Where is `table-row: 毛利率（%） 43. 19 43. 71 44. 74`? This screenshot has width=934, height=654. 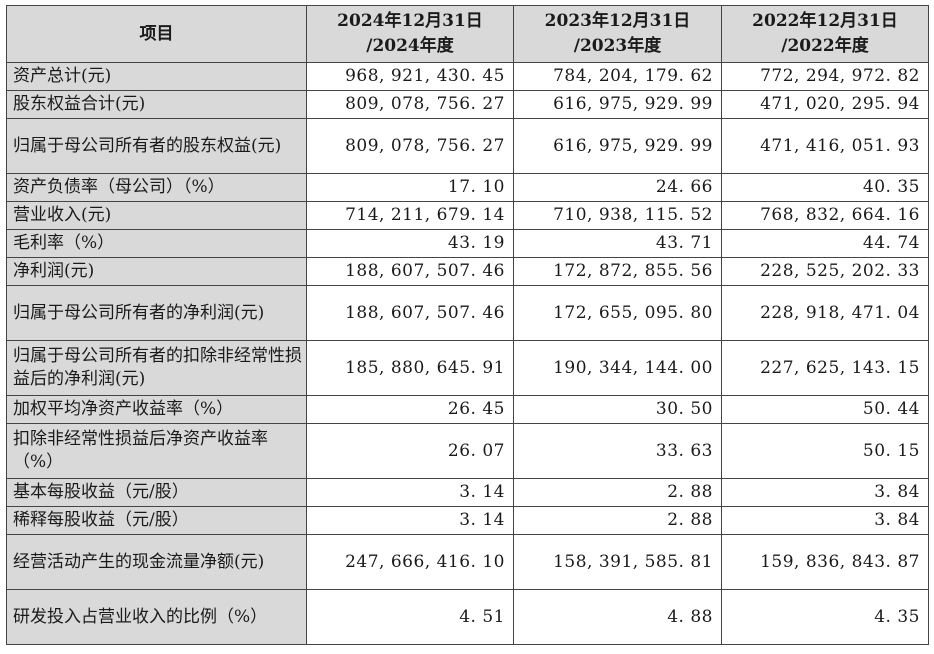 table-row: 毛利率（%） 43. 19 43. 71 44. 74 is located at coordinates (467, 243).